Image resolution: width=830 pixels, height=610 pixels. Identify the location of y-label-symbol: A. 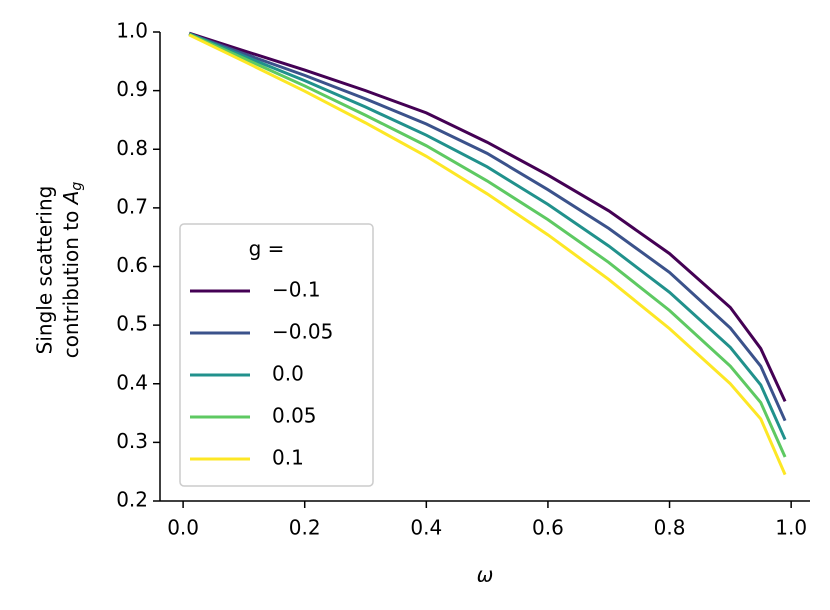
(71, 199).